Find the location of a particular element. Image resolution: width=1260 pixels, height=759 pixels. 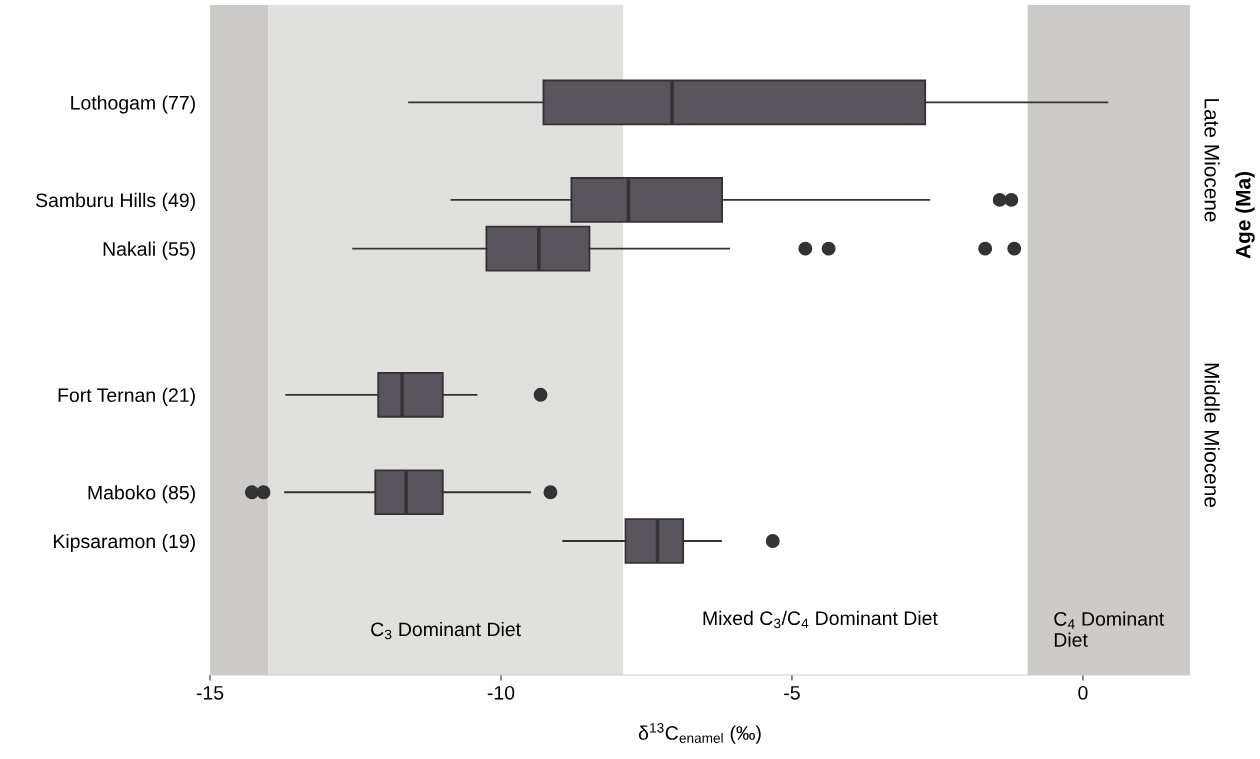

y-tick-label: Kipsaramon (19) is located at coordinates (124, 543).